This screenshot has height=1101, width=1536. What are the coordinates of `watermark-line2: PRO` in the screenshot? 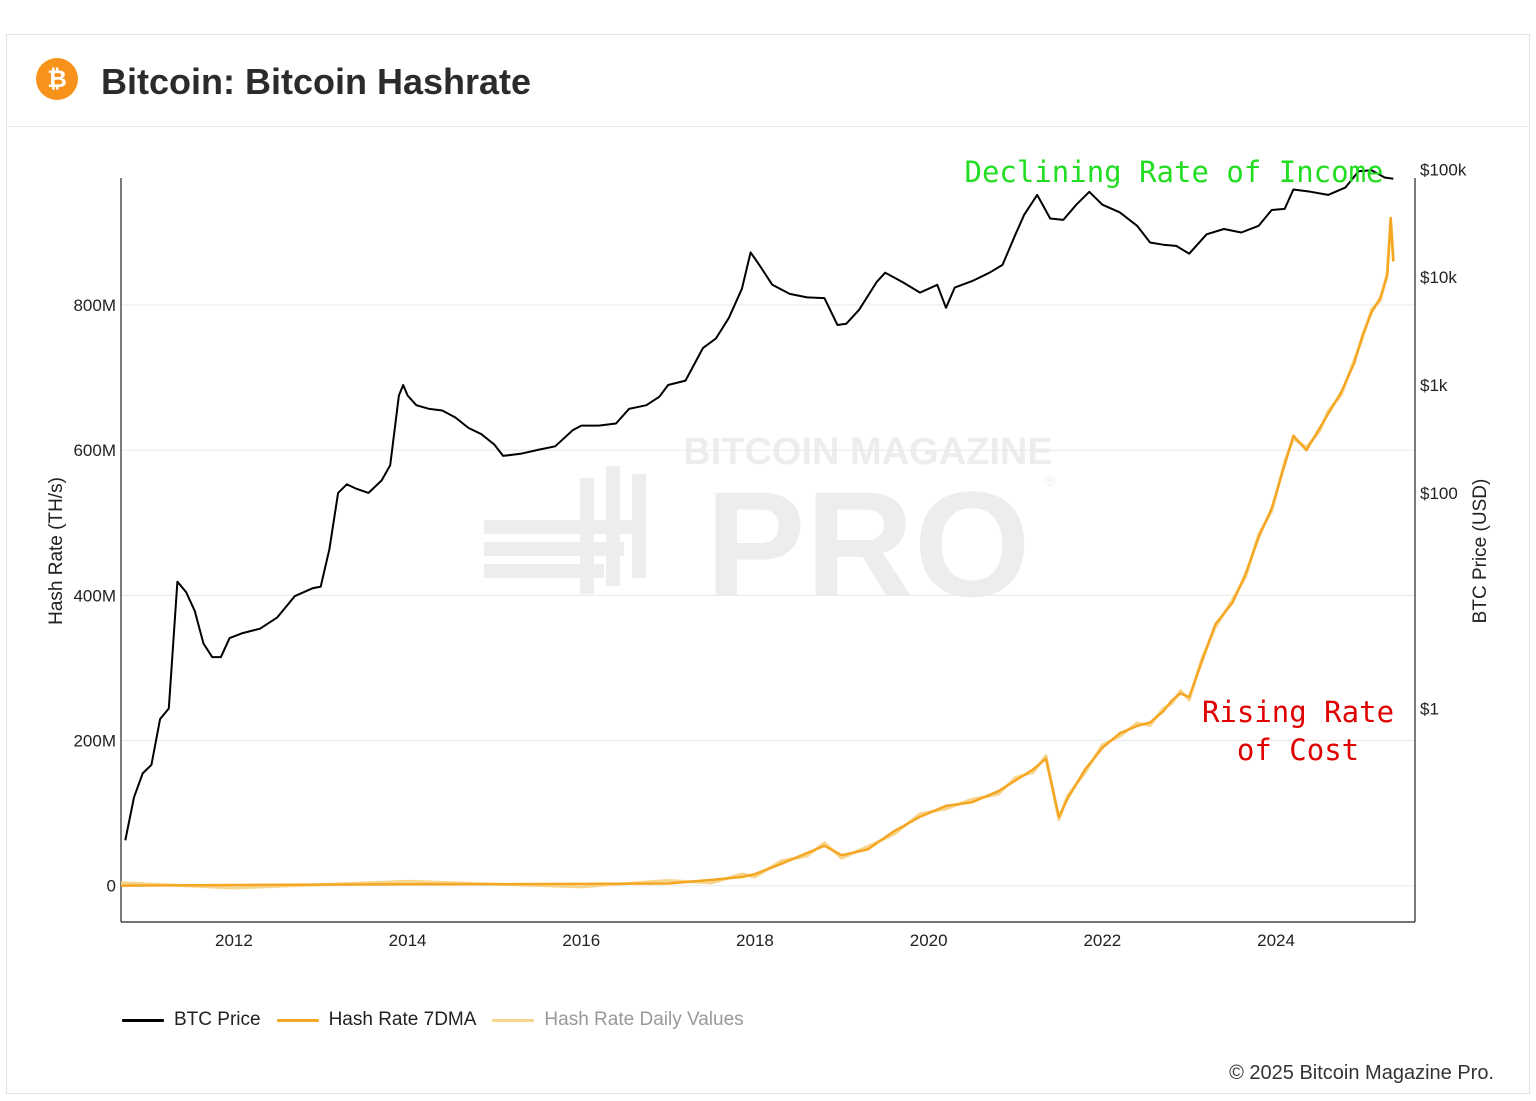 It's located at (867, 544).